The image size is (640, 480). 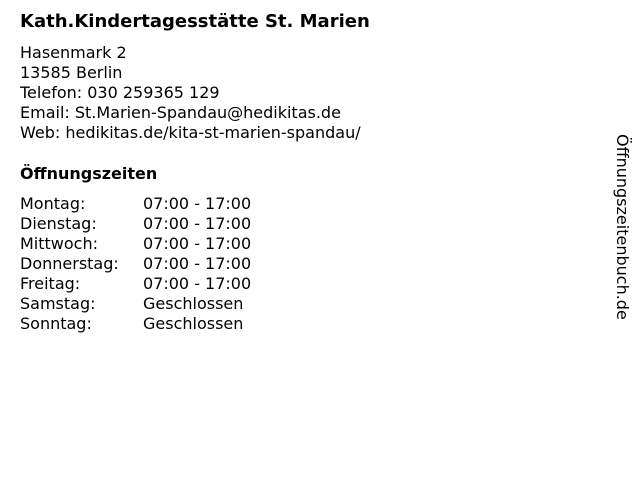 What do you see at coordinates (50, 283) in the screenshot?
I see `day: Freitag:` at bounding box center [50, 283].